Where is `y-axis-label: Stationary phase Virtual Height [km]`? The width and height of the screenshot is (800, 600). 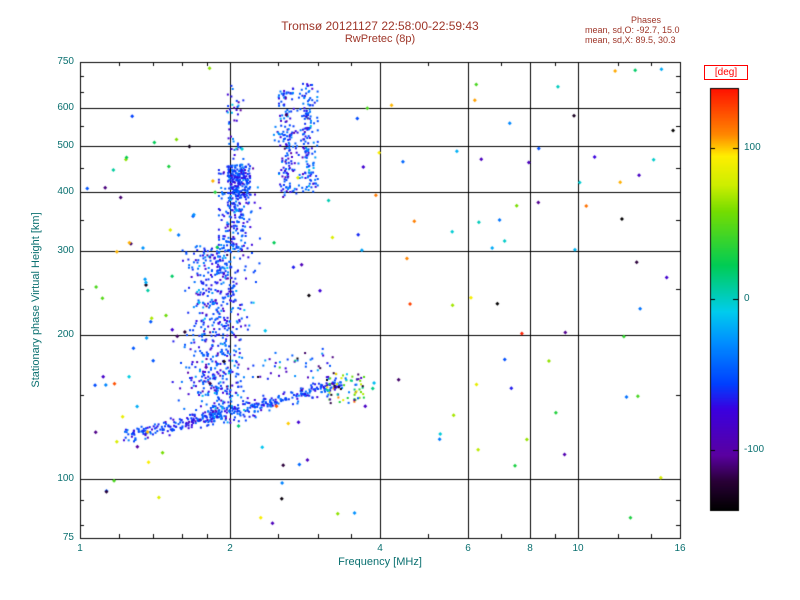 y-axis-label: Stationary phase Virtual Height [km] is located at coordinates (36, 300).